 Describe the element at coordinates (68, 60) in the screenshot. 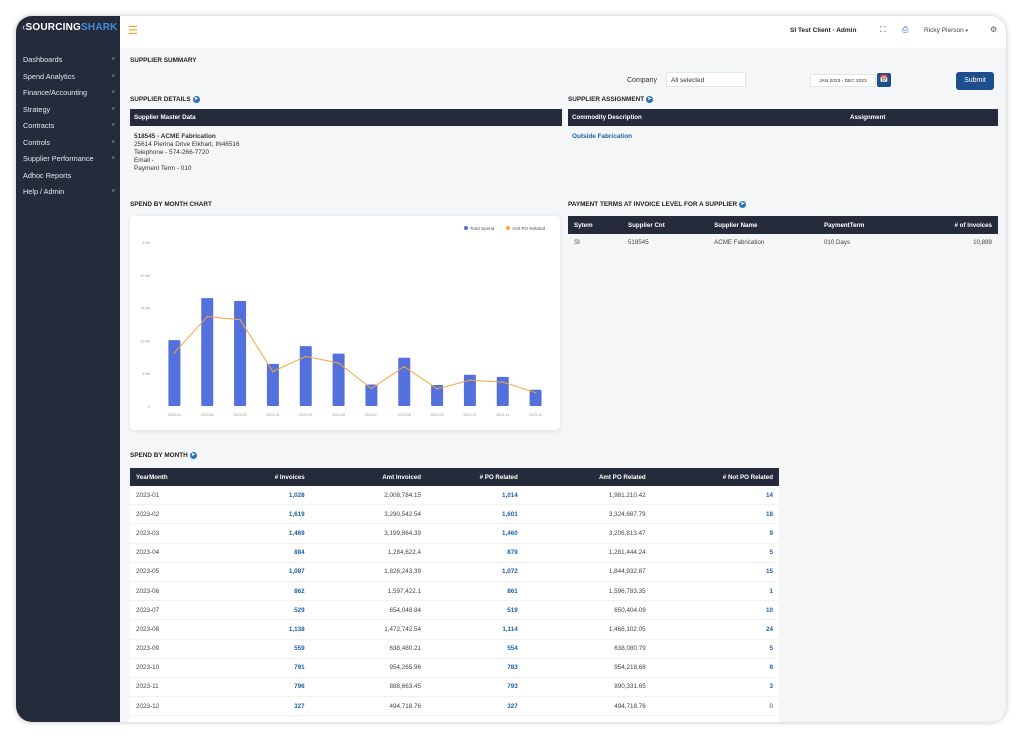

I see `sidebar-item-dashboards: Dashboards ˅` at that location.